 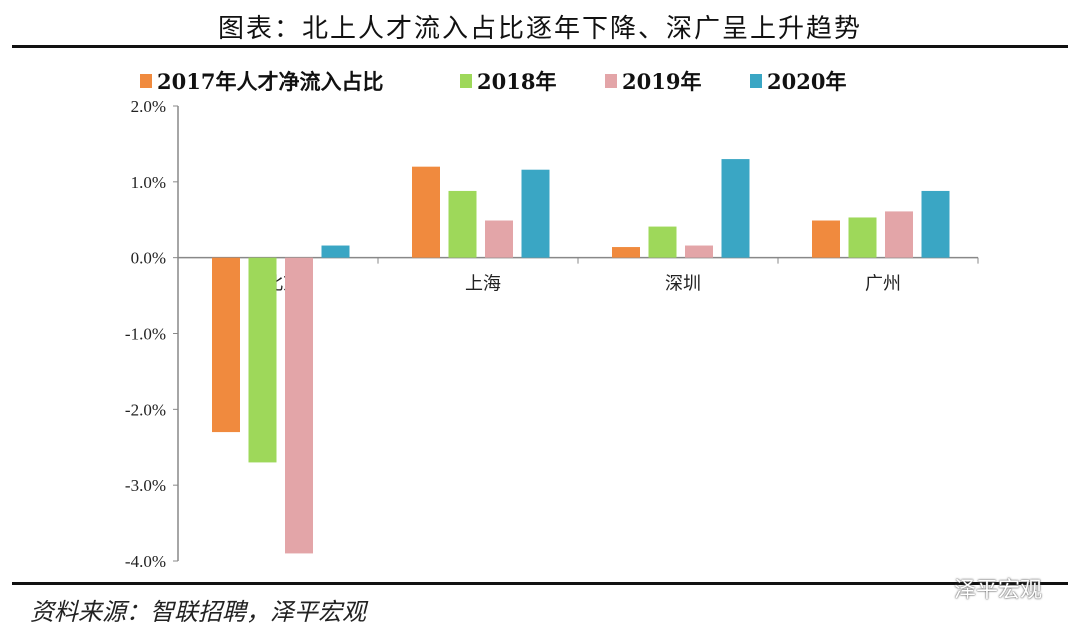 I want to click on y-tick-label: -4.0%, so click(x=145, y=561).